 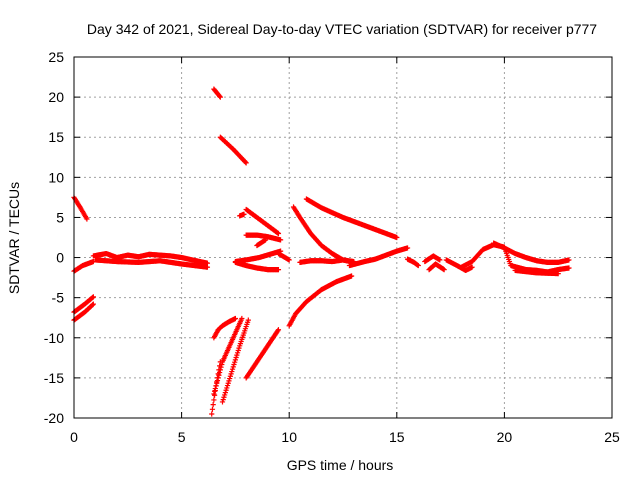 I want to click on y-tick-label: 0, so click(x=60, y=258).